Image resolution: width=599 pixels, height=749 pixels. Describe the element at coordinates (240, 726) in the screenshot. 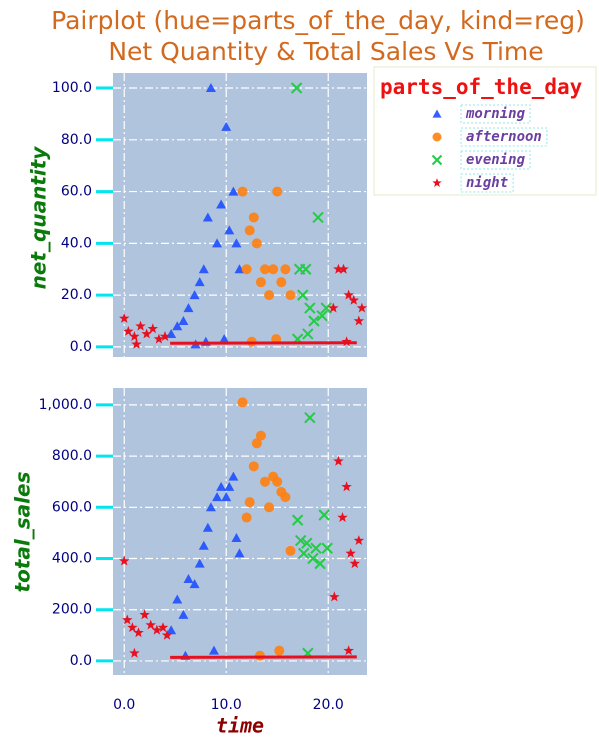

I see `x-axis-label: time` at that location.